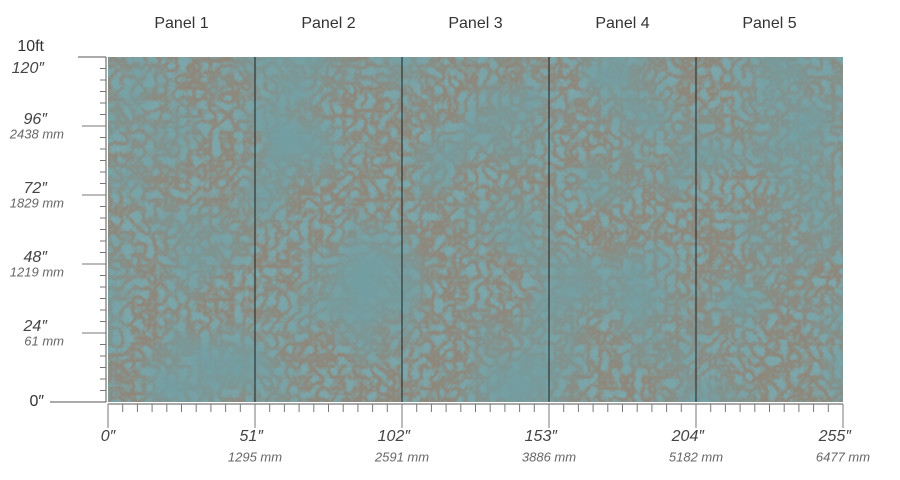 This screenshot has width=900, height=480. What do you see at coordinates (542, 436) in the screenshot?
I see `x-inch-label: 153″` at bounding box center [542, 436].